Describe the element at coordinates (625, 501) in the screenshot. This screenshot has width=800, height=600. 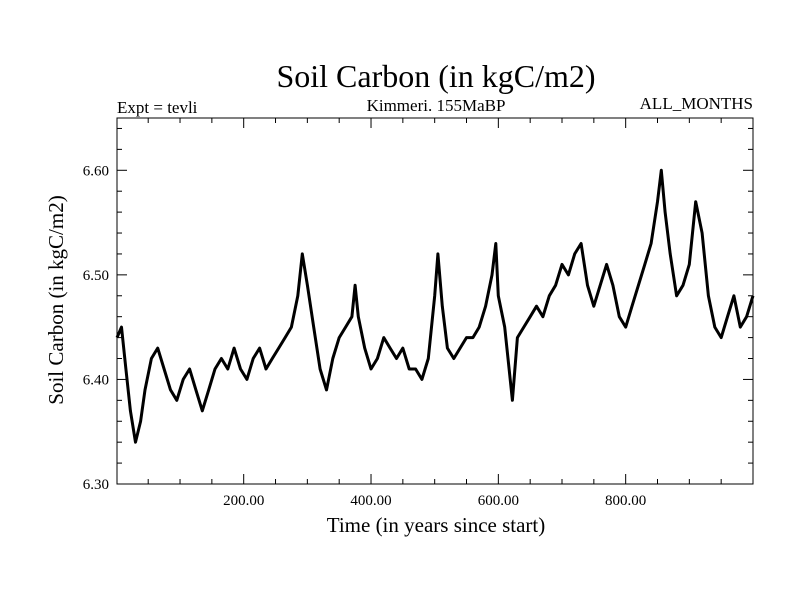
I see `x-tick-label: 800.00` at that location.